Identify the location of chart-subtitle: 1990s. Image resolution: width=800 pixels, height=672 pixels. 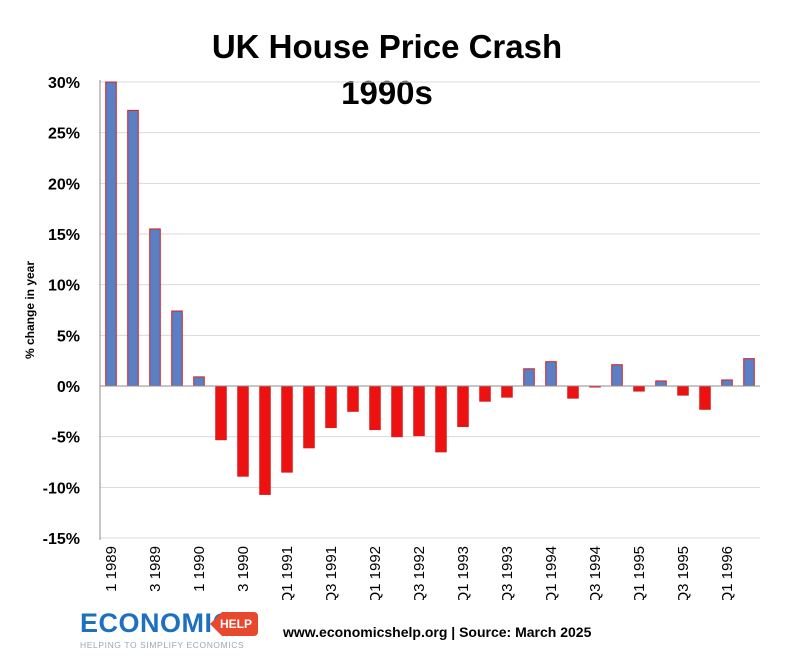
(387, 92).